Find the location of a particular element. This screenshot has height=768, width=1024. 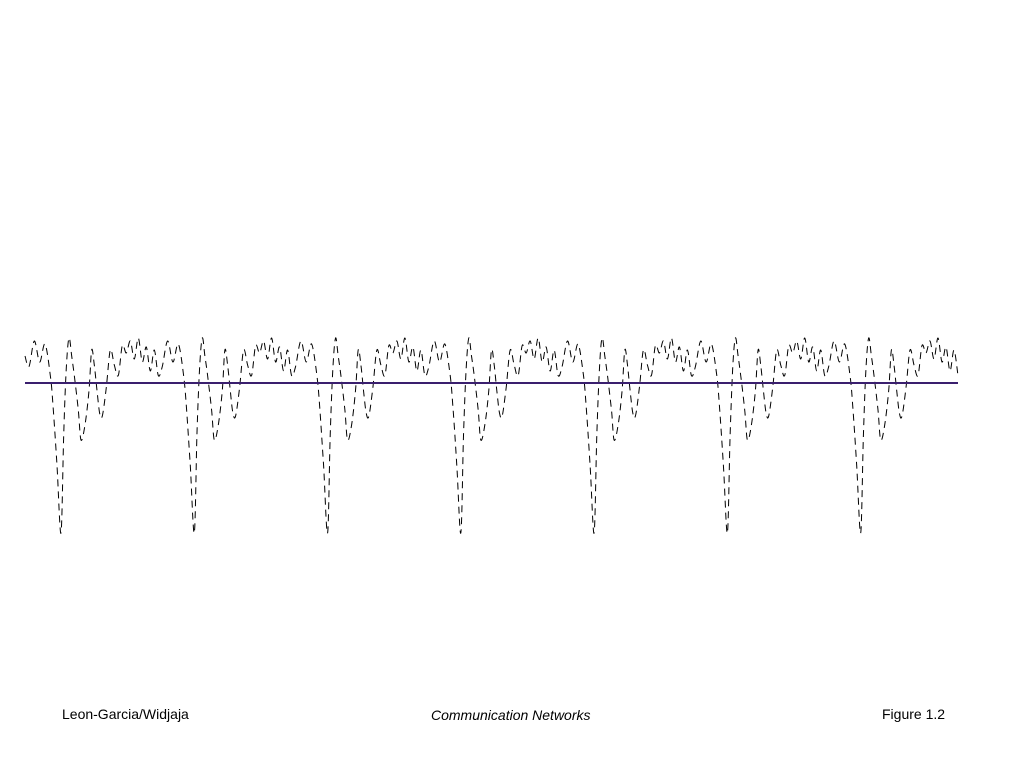

book-title-label: Communication Networks is located at coordinates (511, 715).